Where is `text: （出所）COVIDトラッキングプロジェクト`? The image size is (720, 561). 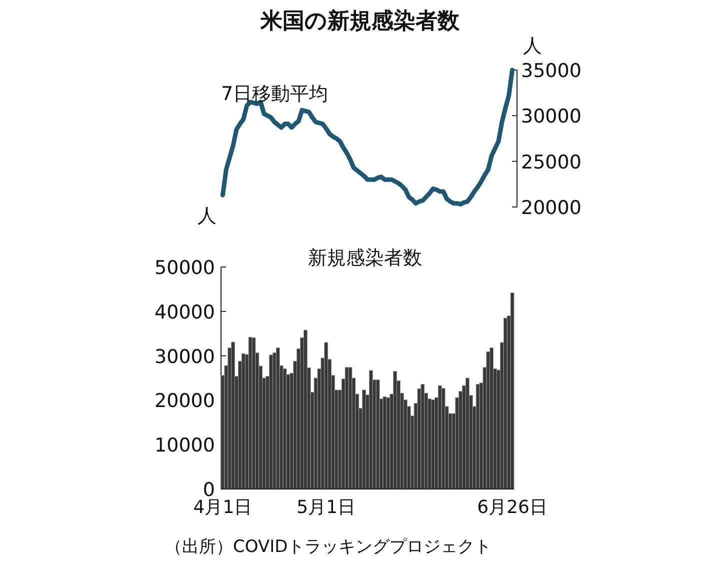
text: （出所）COVIDトラッキングプロジェクト is located at coordinates (328, 547).